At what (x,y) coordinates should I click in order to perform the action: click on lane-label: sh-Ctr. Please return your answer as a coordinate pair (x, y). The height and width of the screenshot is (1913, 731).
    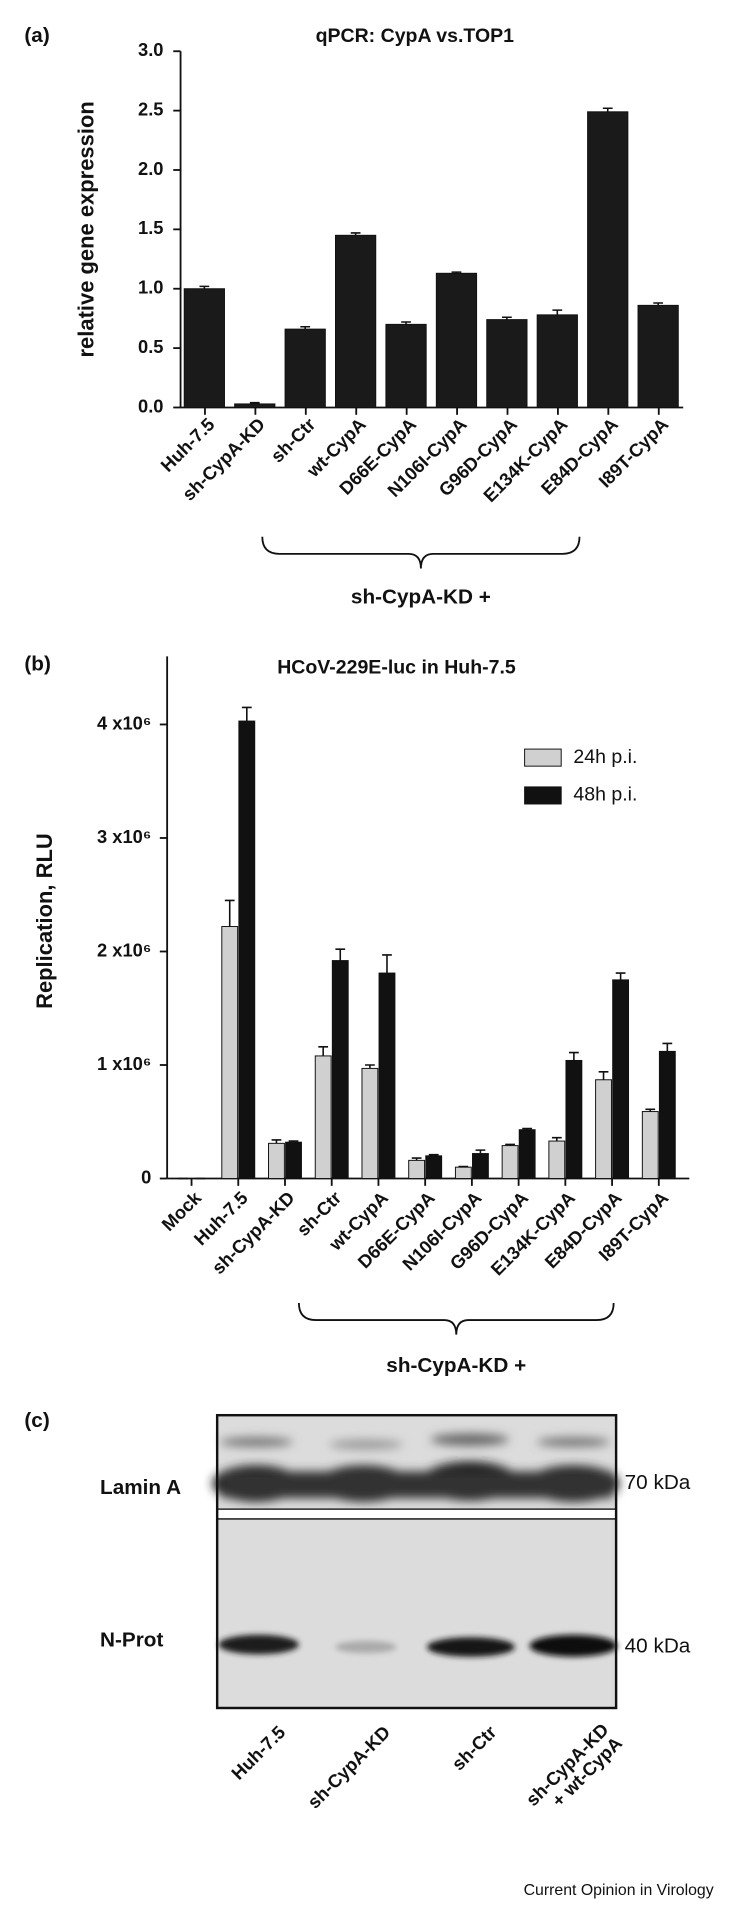
    Looking at the image, I should click on (473, 1747).